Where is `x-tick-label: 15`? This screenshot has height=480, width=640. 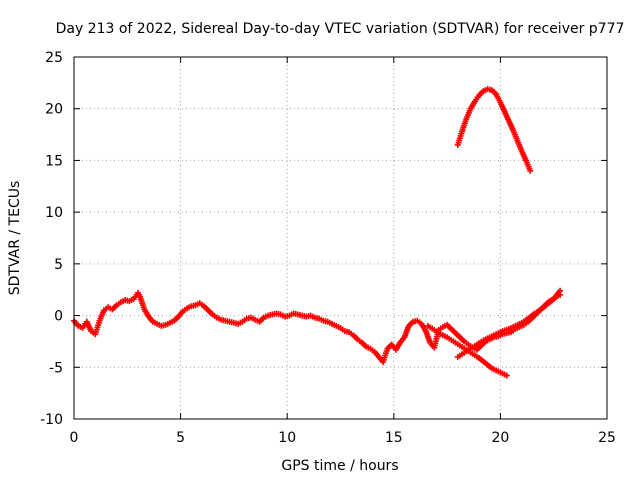
x-tick-label: 15 is located at coordinates (394, 438).